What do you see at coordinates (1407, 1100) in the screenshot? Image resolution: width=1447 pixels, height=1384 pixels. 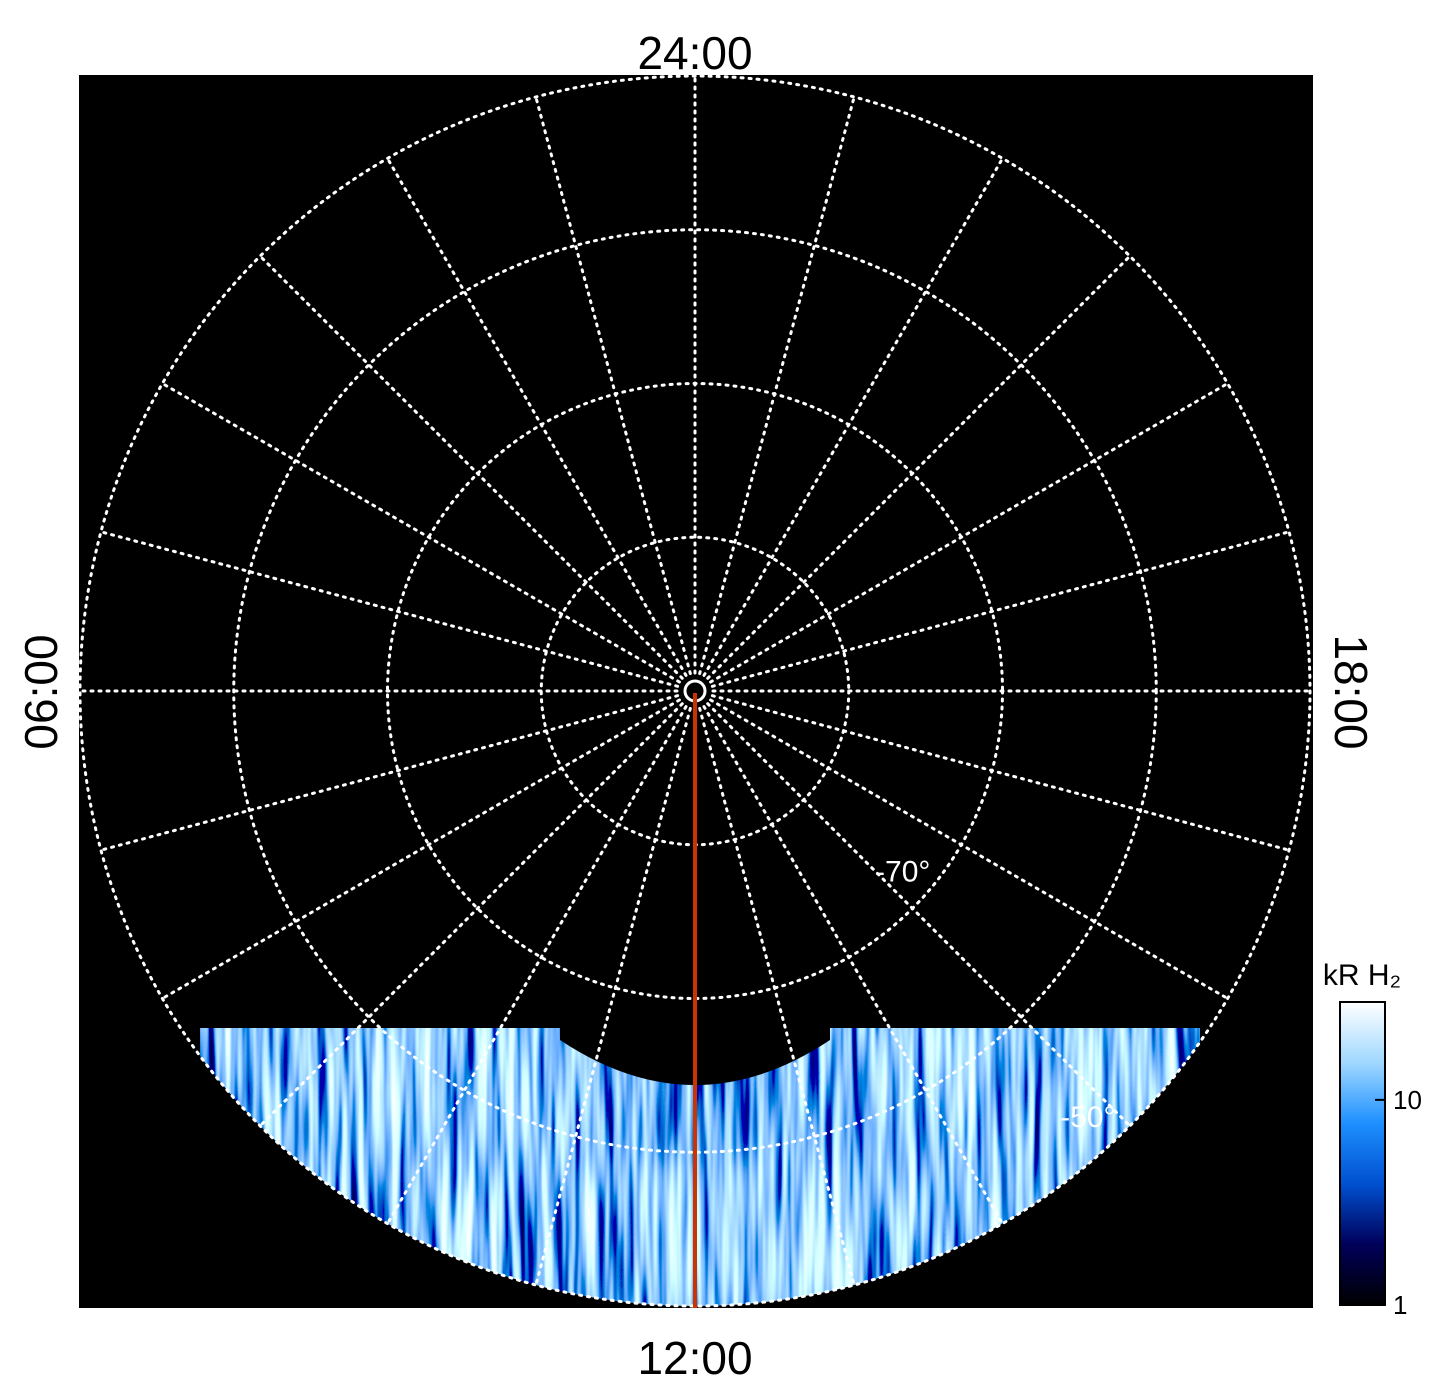 I see `colorbar-tick-label: 10` at bounding box center [1407, 1100].